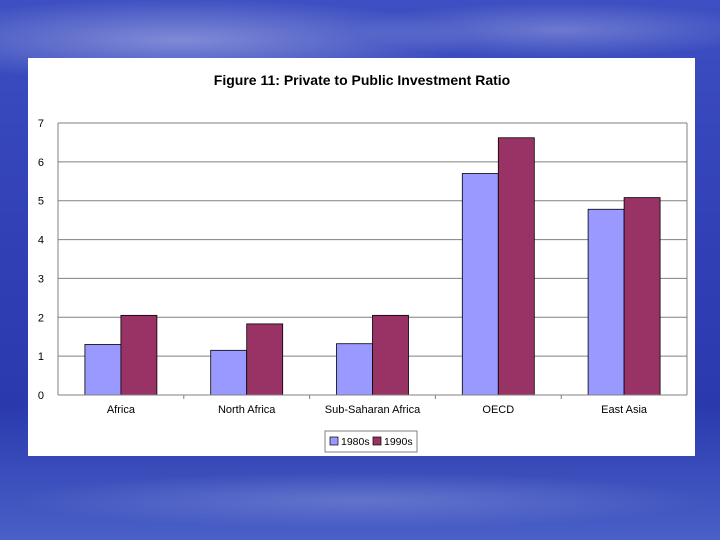  What do you see at coordinates (373, 410) in the screenshot?
I see `x-tick-label: Sub-Saharan Africa` at bounding box center [373, 410].